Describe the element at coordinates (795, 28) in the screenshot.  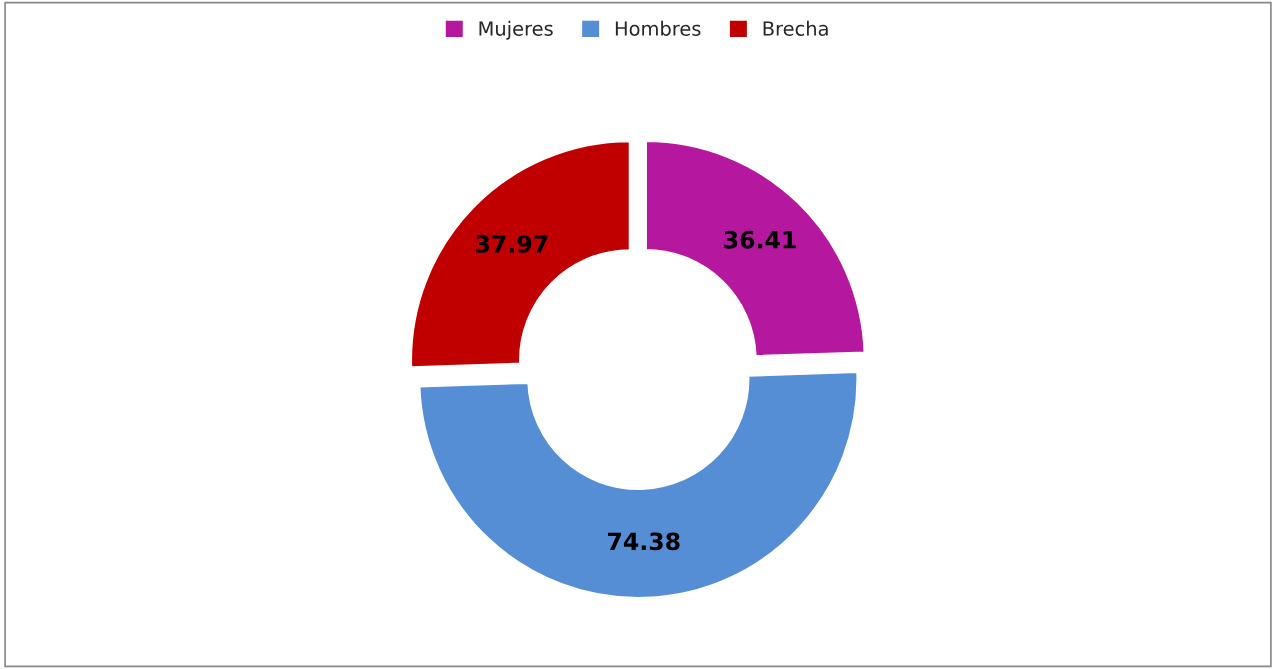
I see `legend-label: Brecha` at that location.